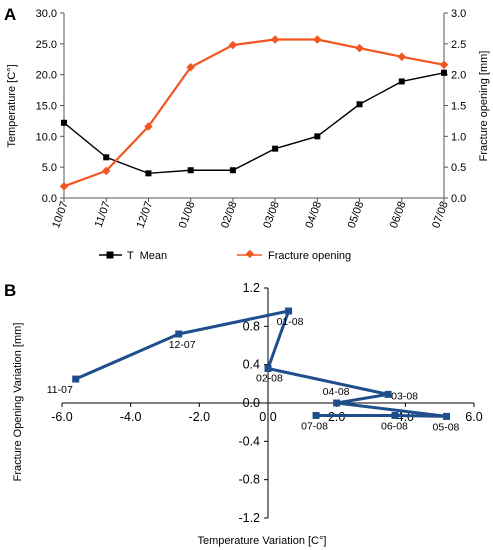  What do you see at coordinates (458, 76) in the screenshot?
I see `a-right-tick-label: 2.0` at bounding box center [458, 76].